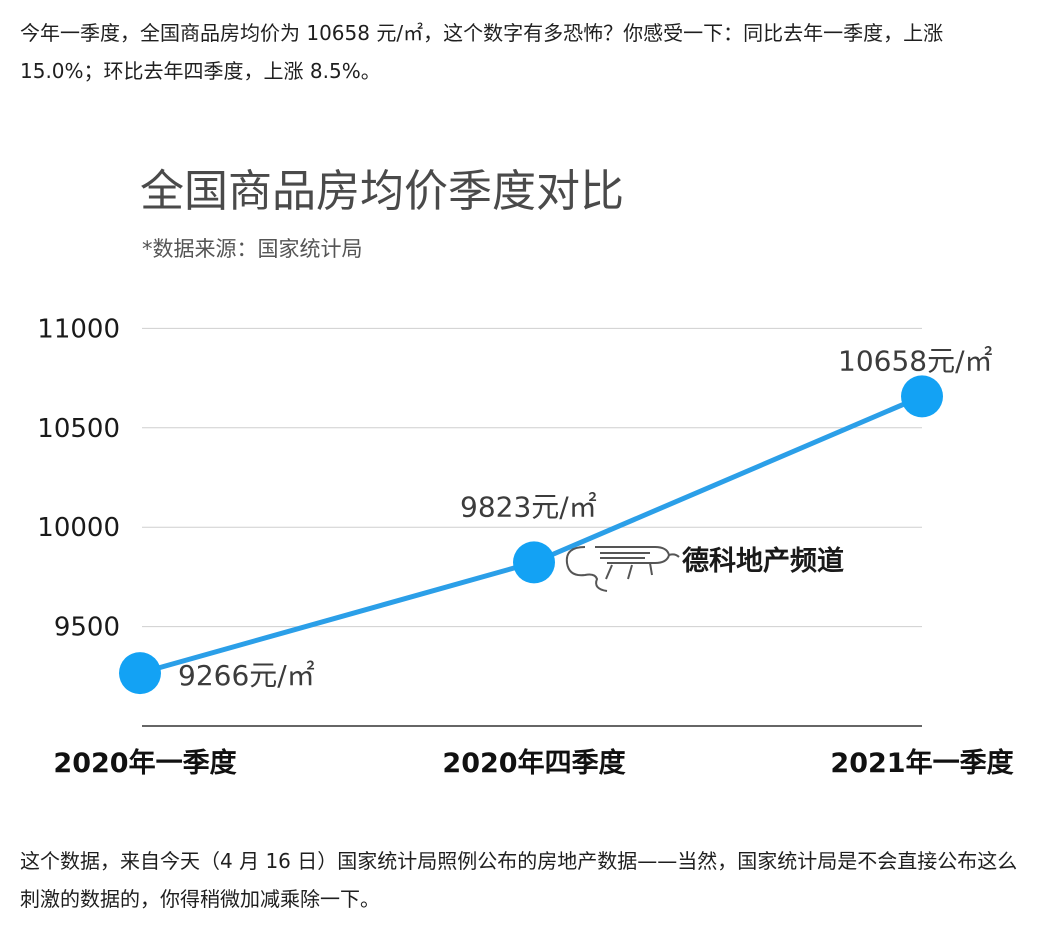 The image size is (1044, 933). Describe the element at coordinates (763, 561) in the screenshot. I see `watermark-text: 德科地产频道` at that location.